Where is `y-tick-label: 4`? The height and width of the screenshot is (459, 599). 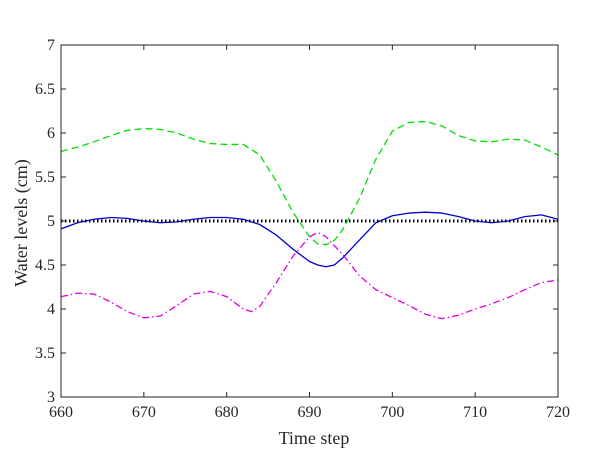
y-tick-label: 4 is located at coordinates (51, 309).